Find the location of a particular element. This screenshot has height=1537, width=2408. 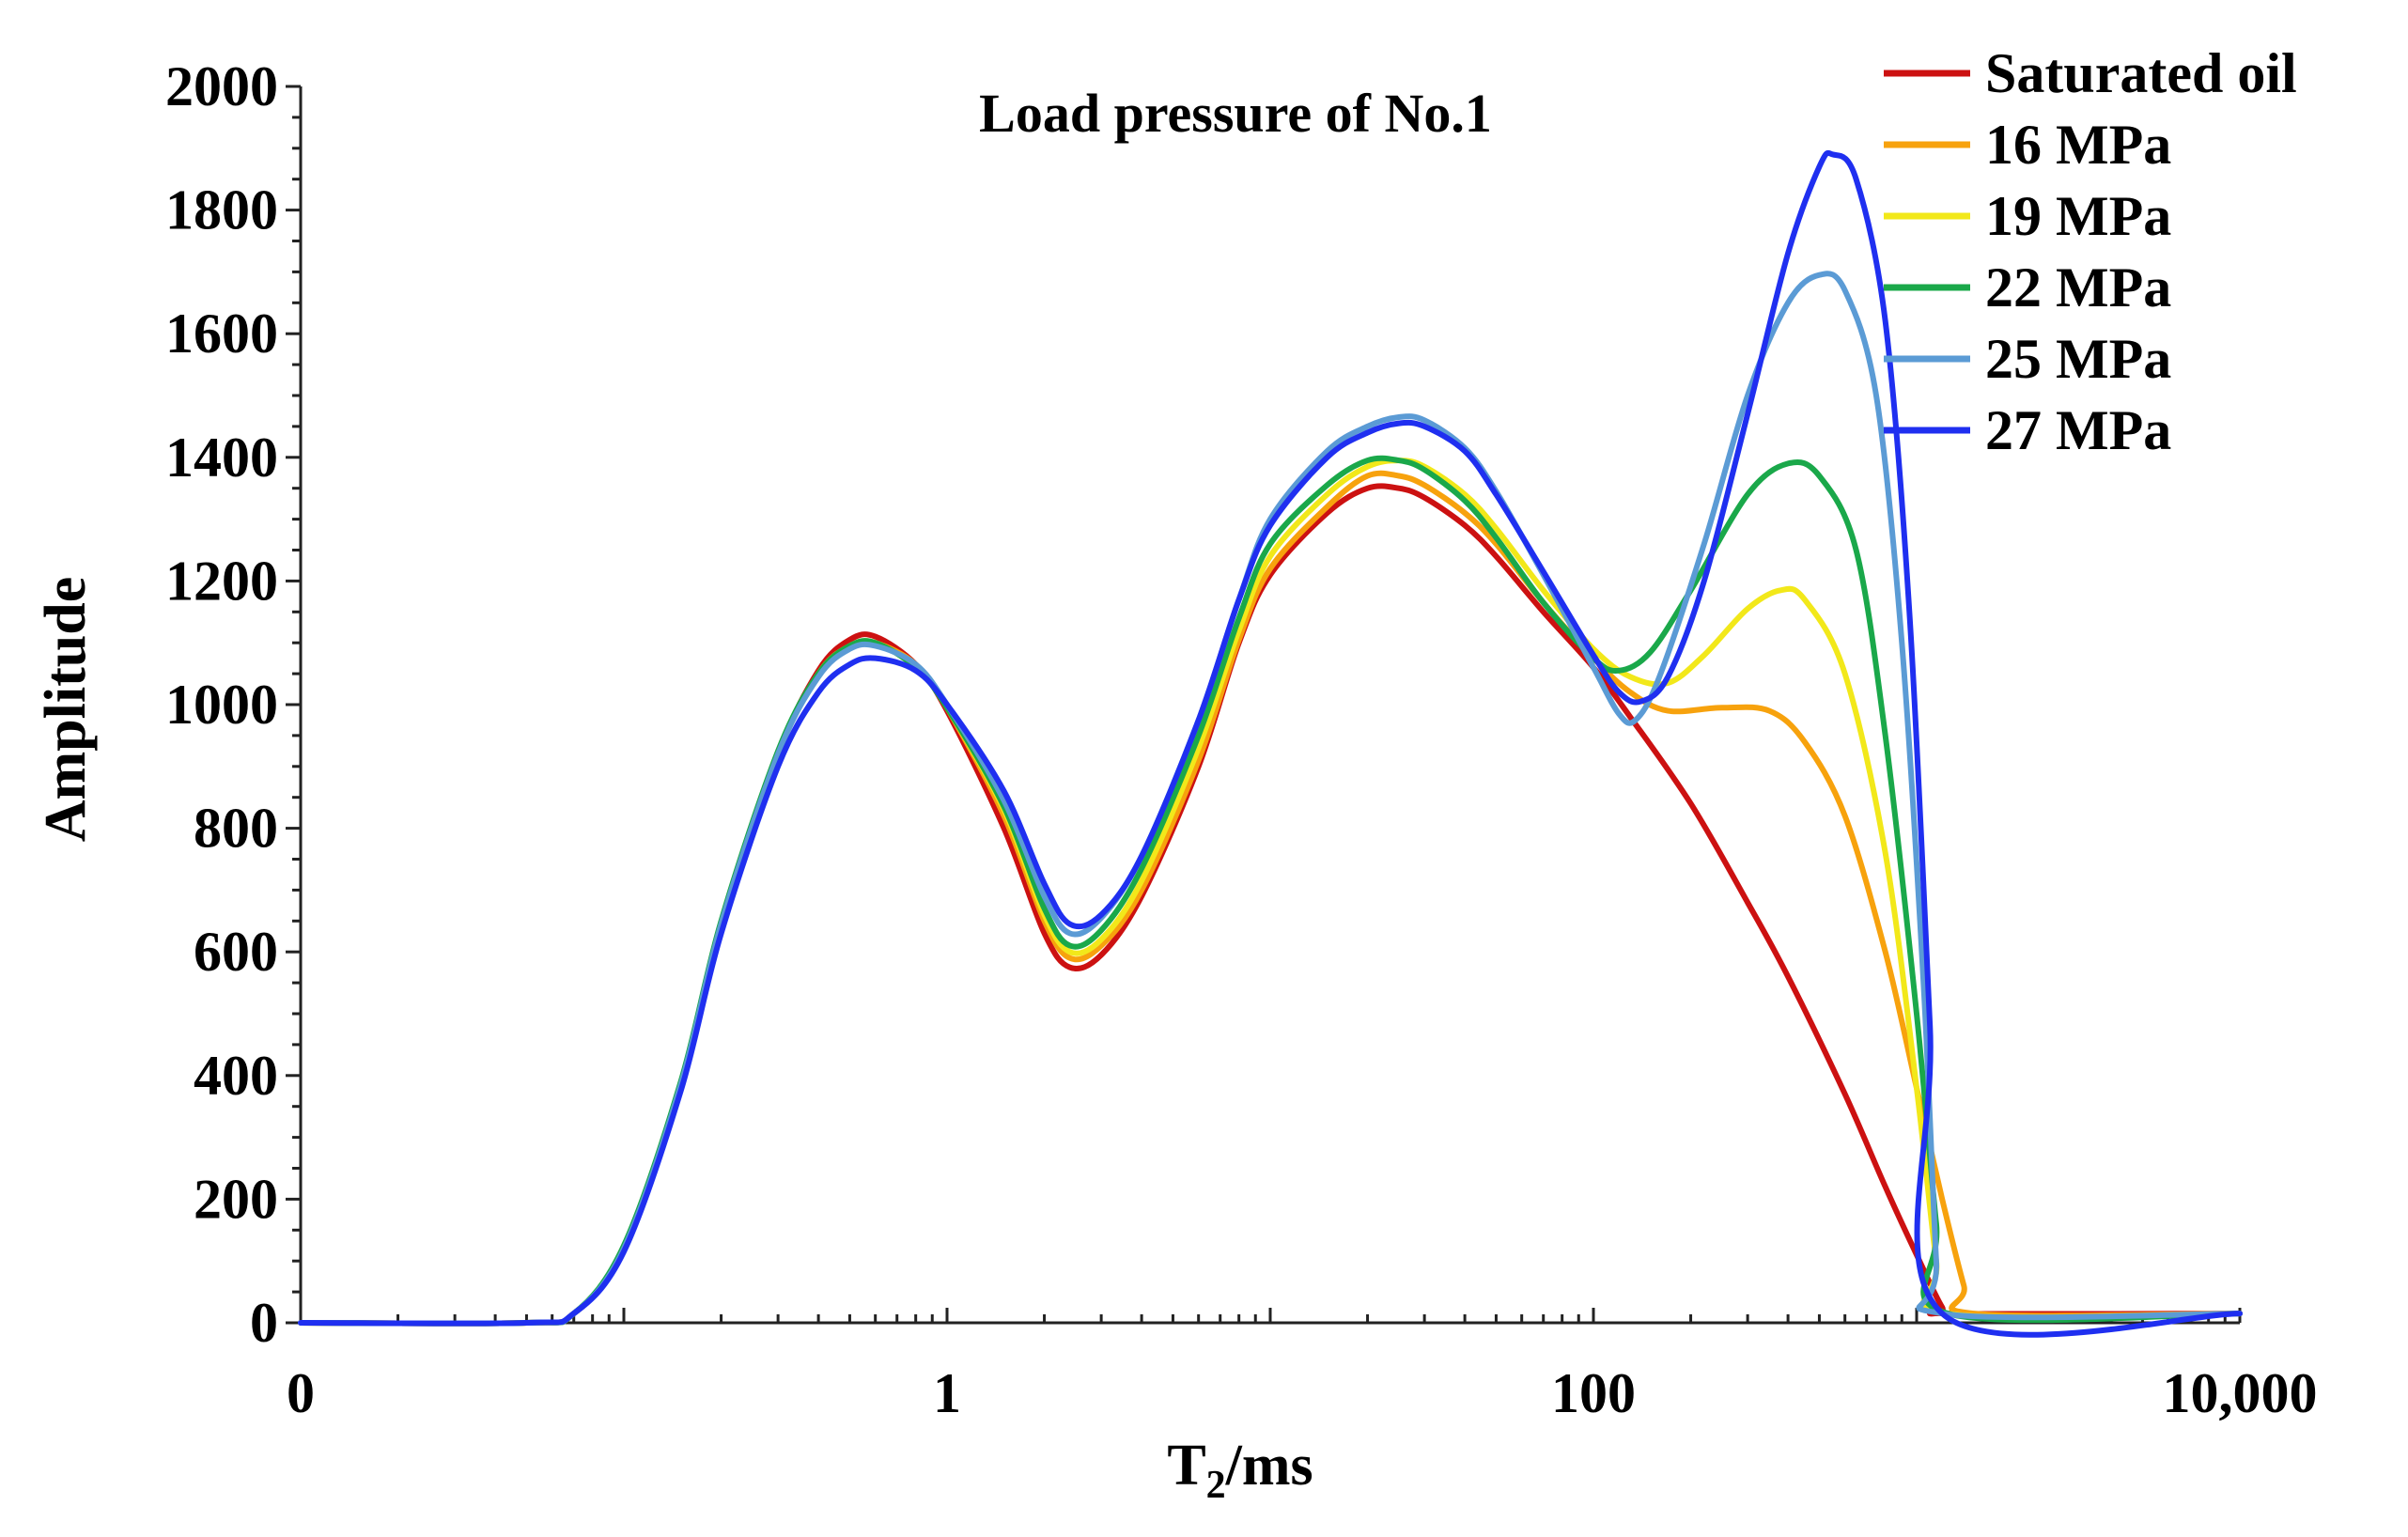

legend-label-27-mpa: 27 MPa is located at coordinates (2078, 430).